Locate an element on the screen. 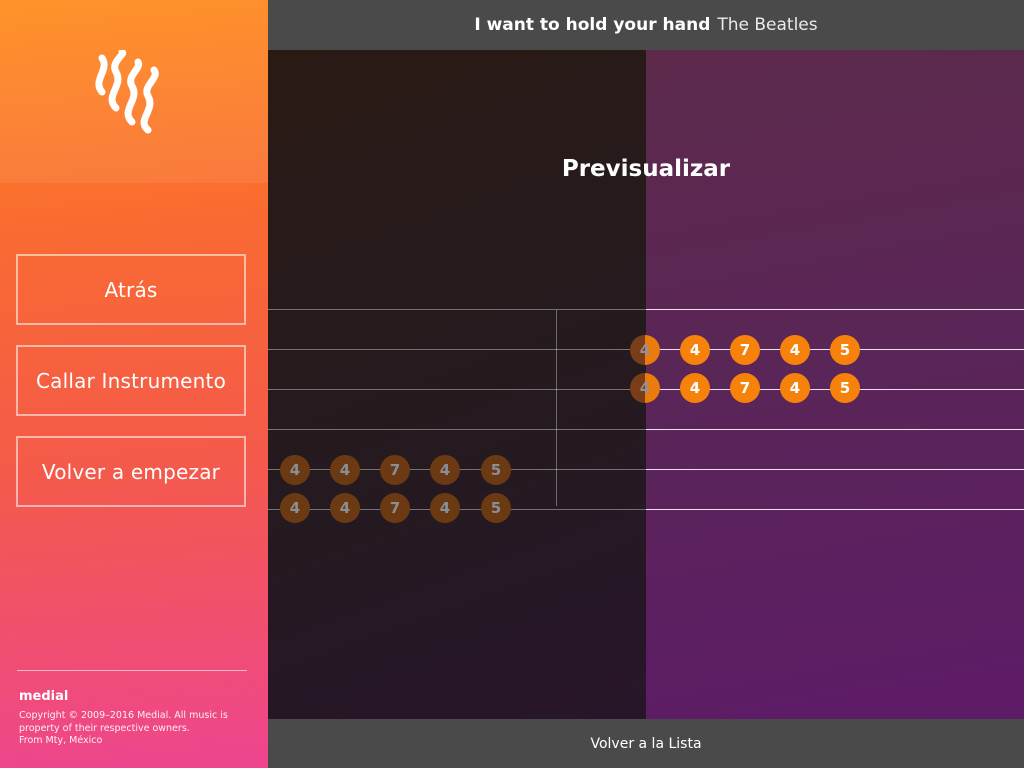 This screenshot has height=768, width=1024. brand-name: medial is located at coordinates (44, 696).